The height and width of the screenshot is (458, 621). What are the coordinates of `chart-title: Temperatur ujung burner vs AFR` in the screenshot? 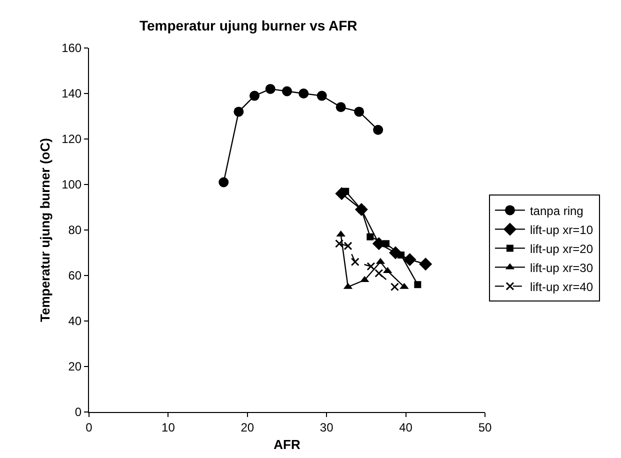 It's located at (248, 25).